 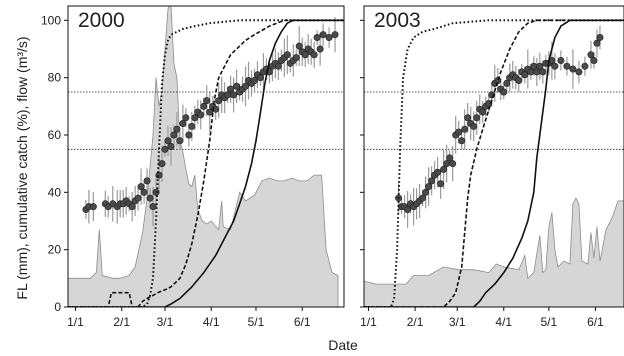 I want to click on y-tick-label: 0, so click(x=57, y=307).